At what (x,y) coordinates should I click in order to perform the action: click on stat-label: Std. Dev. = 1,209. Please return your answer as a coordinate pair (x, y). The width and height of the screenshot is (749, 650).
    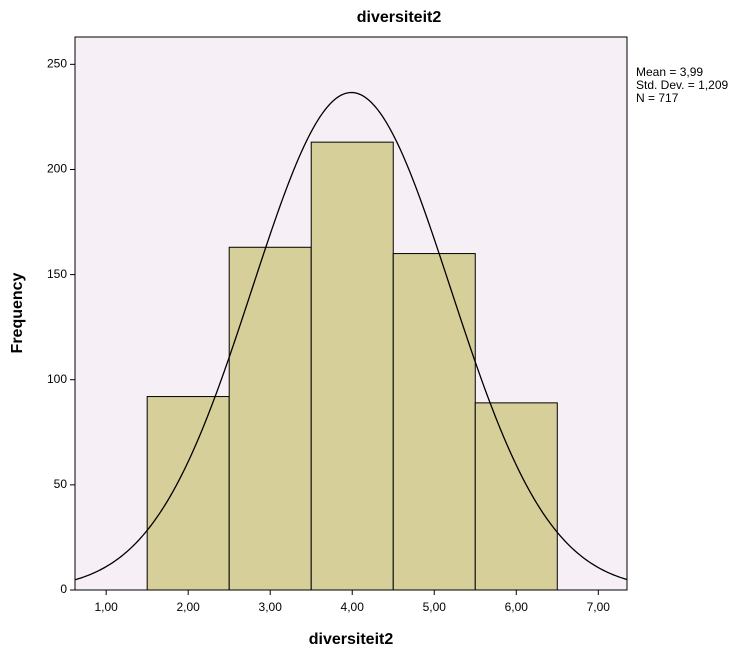
    Looking at the image, I should click on (682, 85).